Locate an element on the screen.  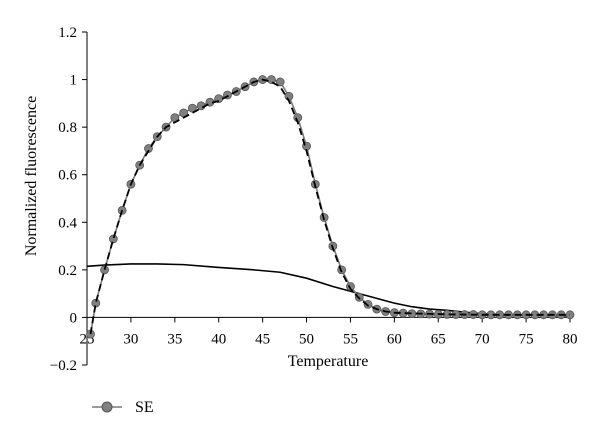
x-tick-label: 60 is located at coordinates (394, 339).